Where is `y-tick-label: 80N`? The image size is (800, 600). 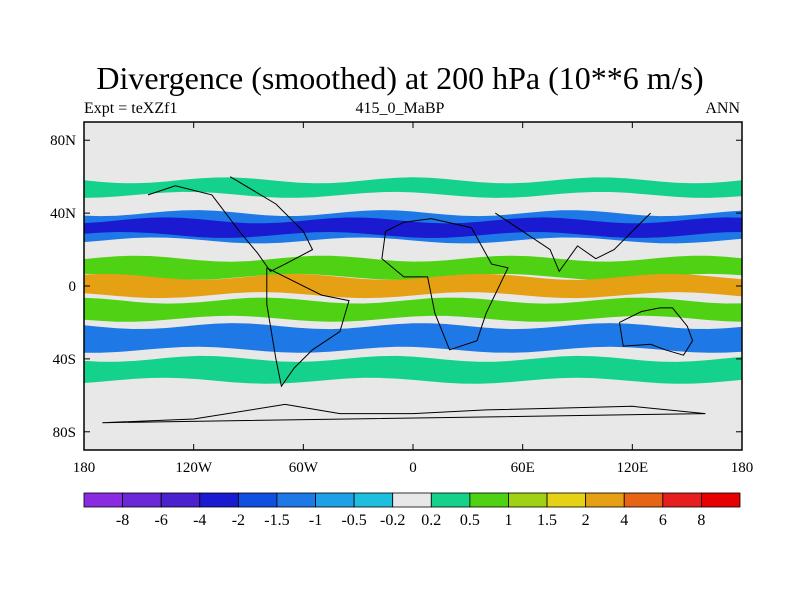 y-tick-label: 80N is located at coordinates (63, 141).